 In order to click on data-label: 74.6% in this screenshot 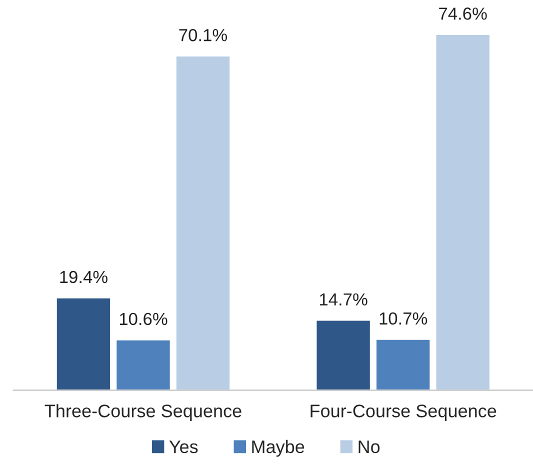, I will do `click(463, 14)`.